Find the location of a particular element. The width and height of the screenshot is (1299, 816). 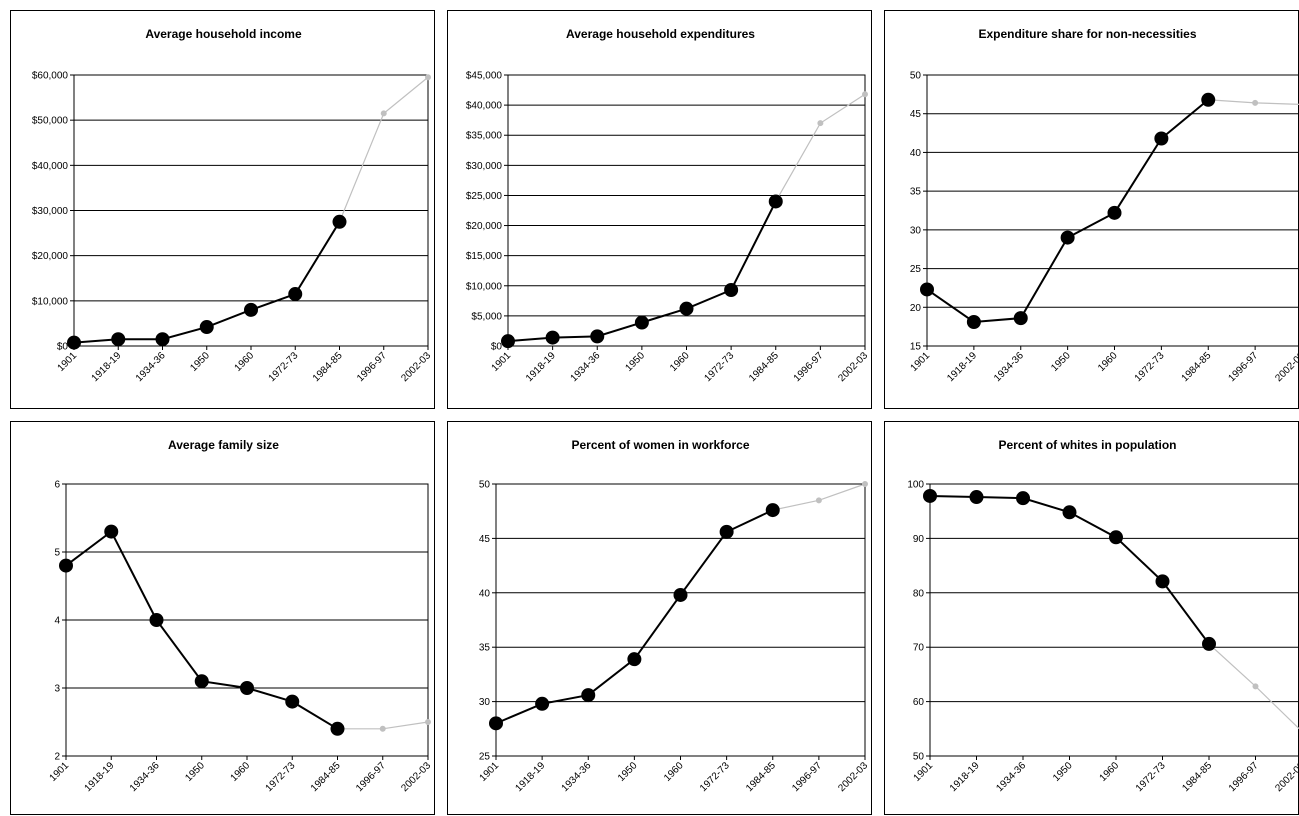

y-tick-label: 3 is located at coordinates (57, 689).